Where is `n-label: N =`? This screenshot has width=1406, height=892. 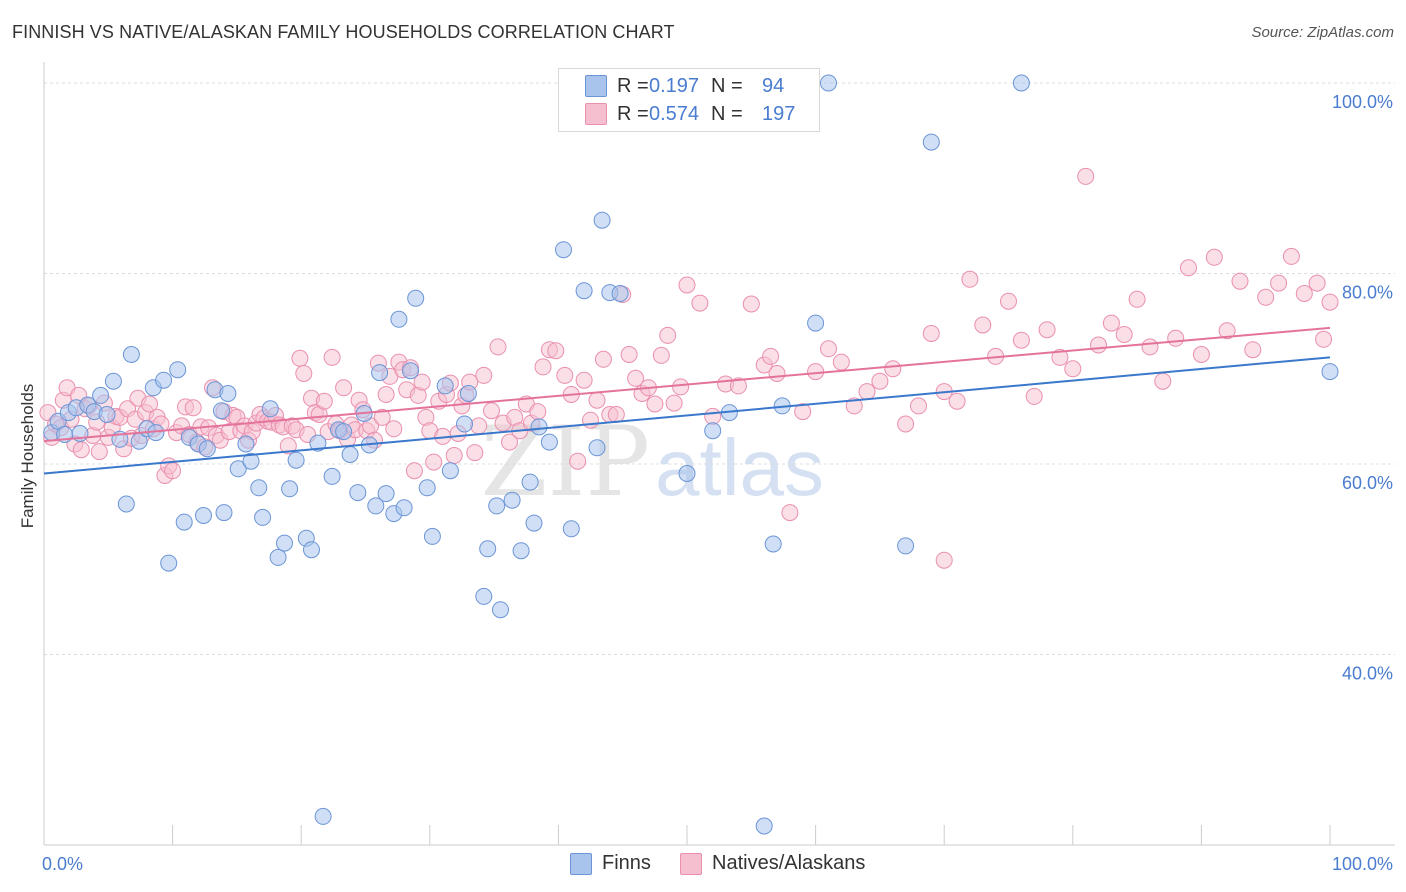
n-label: N = is located at coordinates (727, 85).